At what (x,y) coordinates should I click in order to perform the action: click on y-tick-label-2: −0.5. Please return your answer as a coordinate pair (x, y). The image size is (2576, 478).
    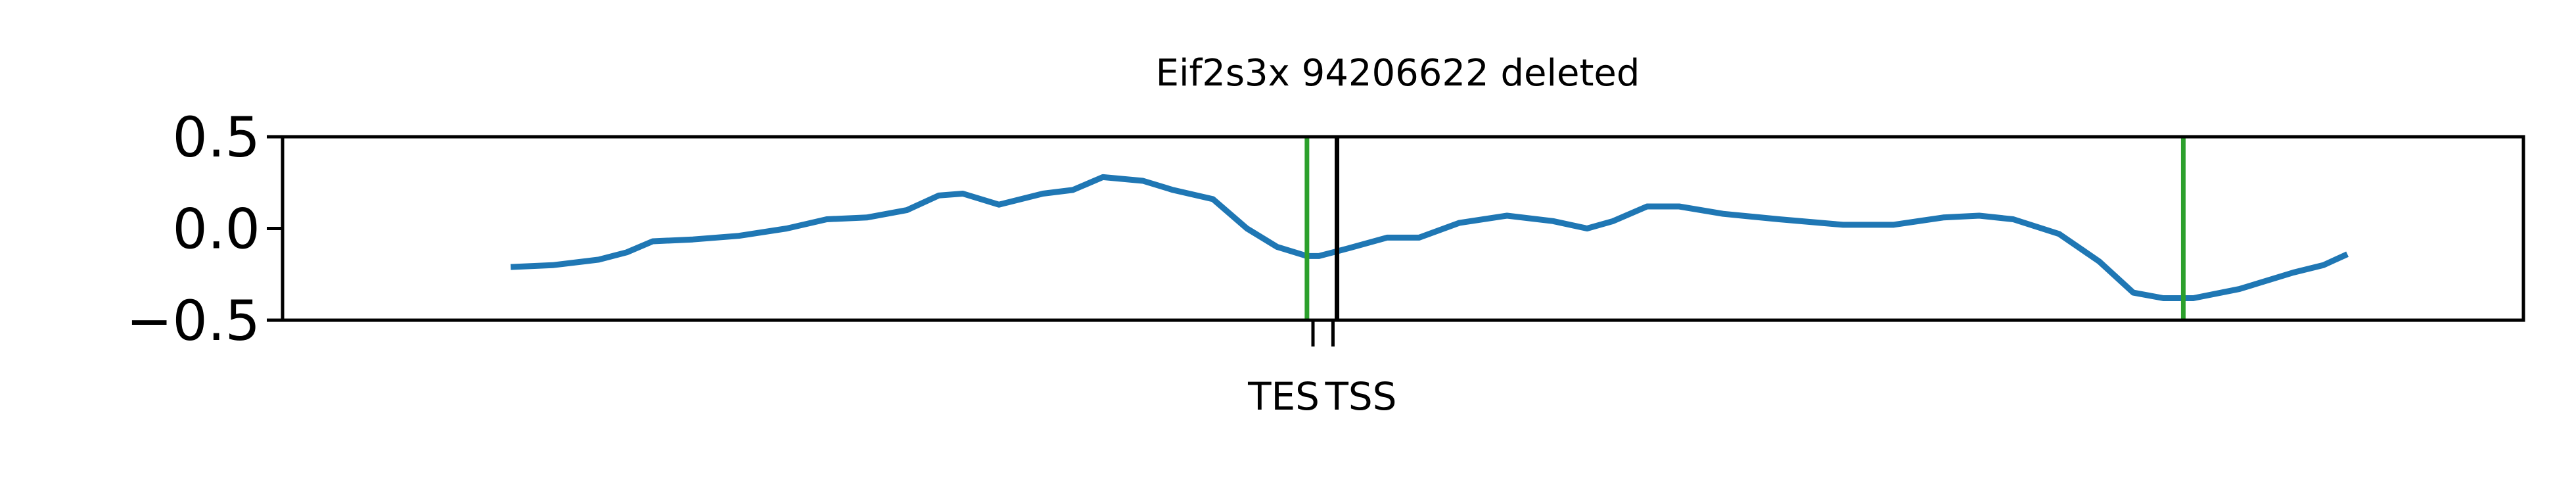
    Looking at the image, I should click on (193, 321).